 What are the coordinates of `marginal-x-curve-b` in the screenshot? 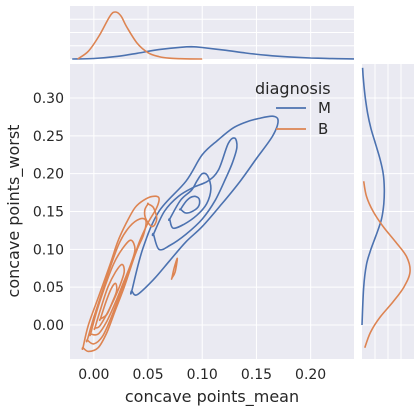 It's located at (140, 35).